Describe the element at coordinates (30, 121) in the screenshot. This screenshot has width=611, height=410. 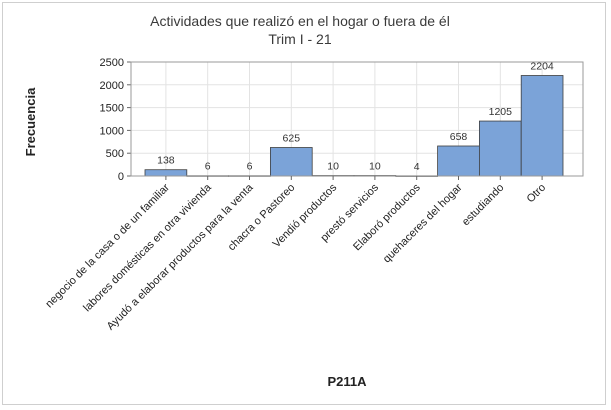
I see `y-axis-title: Frecuencia` at that location.